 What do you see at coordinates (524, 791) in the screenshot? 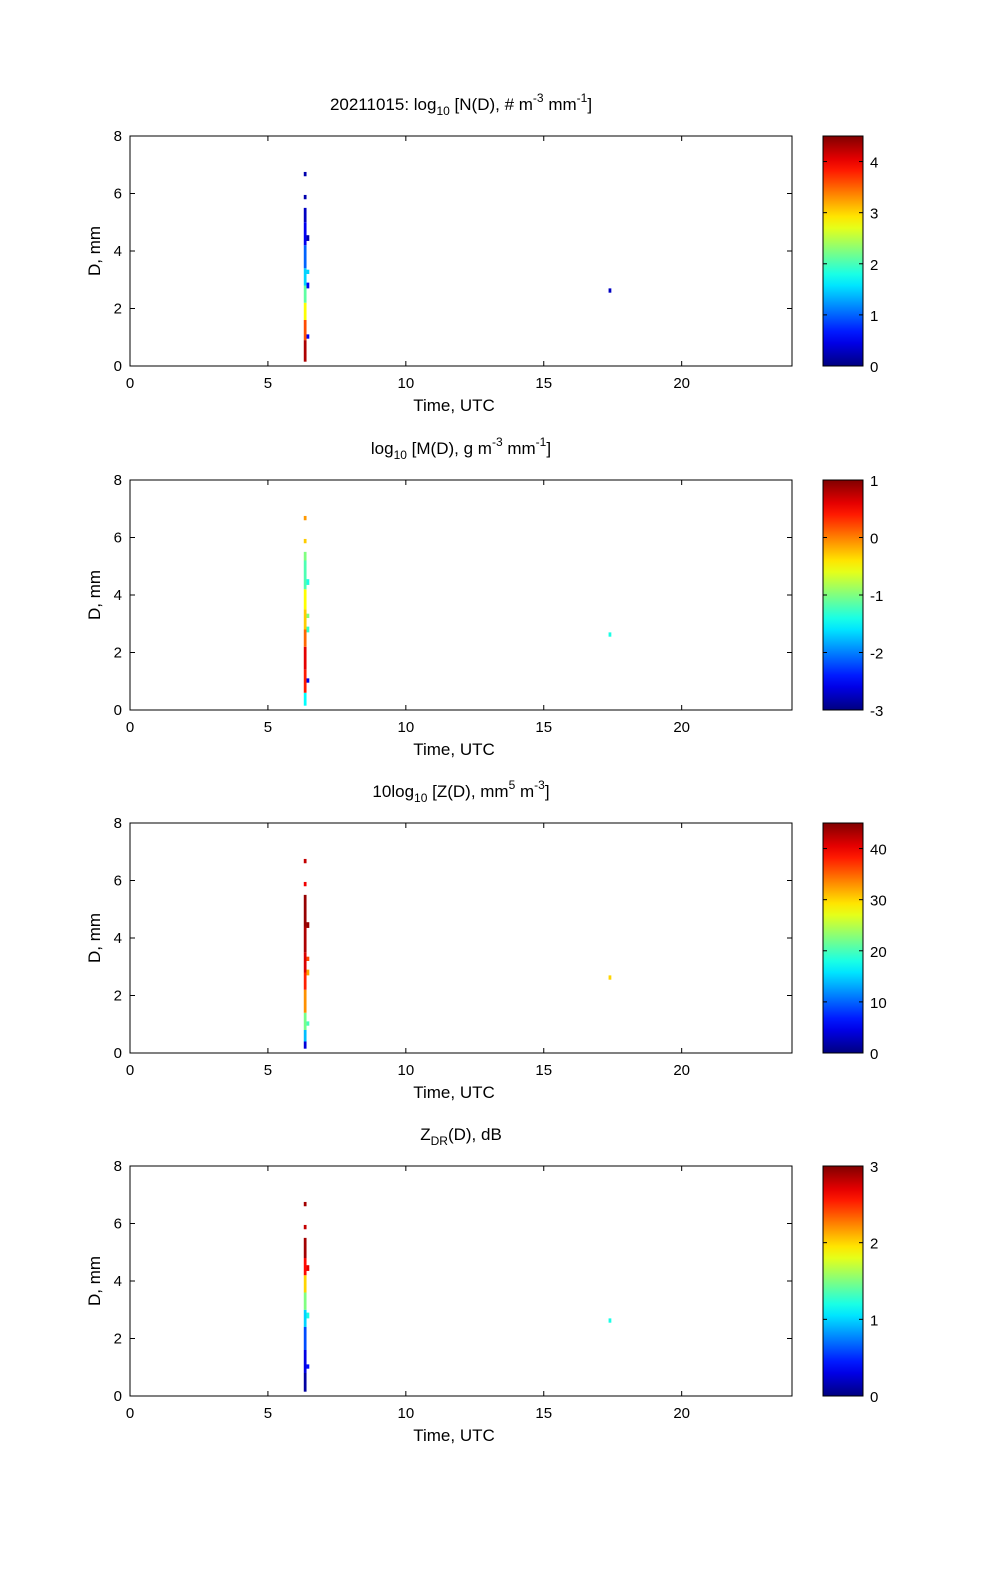
I see `title-part: m` at bounding box center [524, 791].